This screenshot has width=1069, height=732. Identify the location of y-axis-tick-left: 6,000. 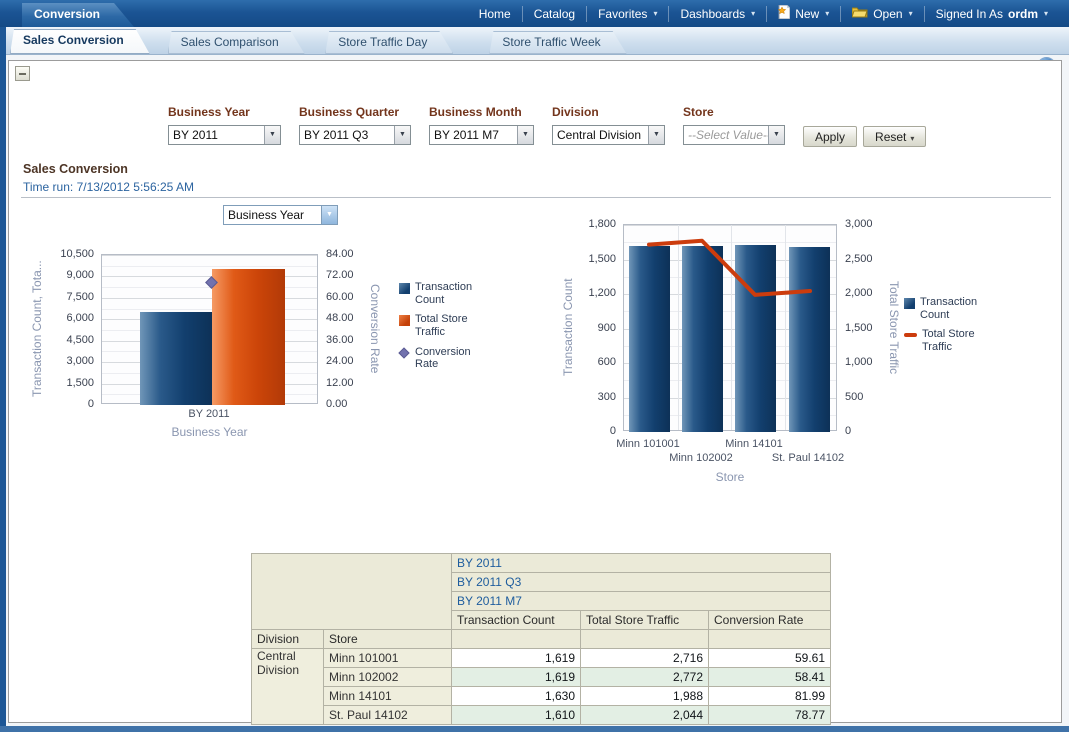
(80, 318).